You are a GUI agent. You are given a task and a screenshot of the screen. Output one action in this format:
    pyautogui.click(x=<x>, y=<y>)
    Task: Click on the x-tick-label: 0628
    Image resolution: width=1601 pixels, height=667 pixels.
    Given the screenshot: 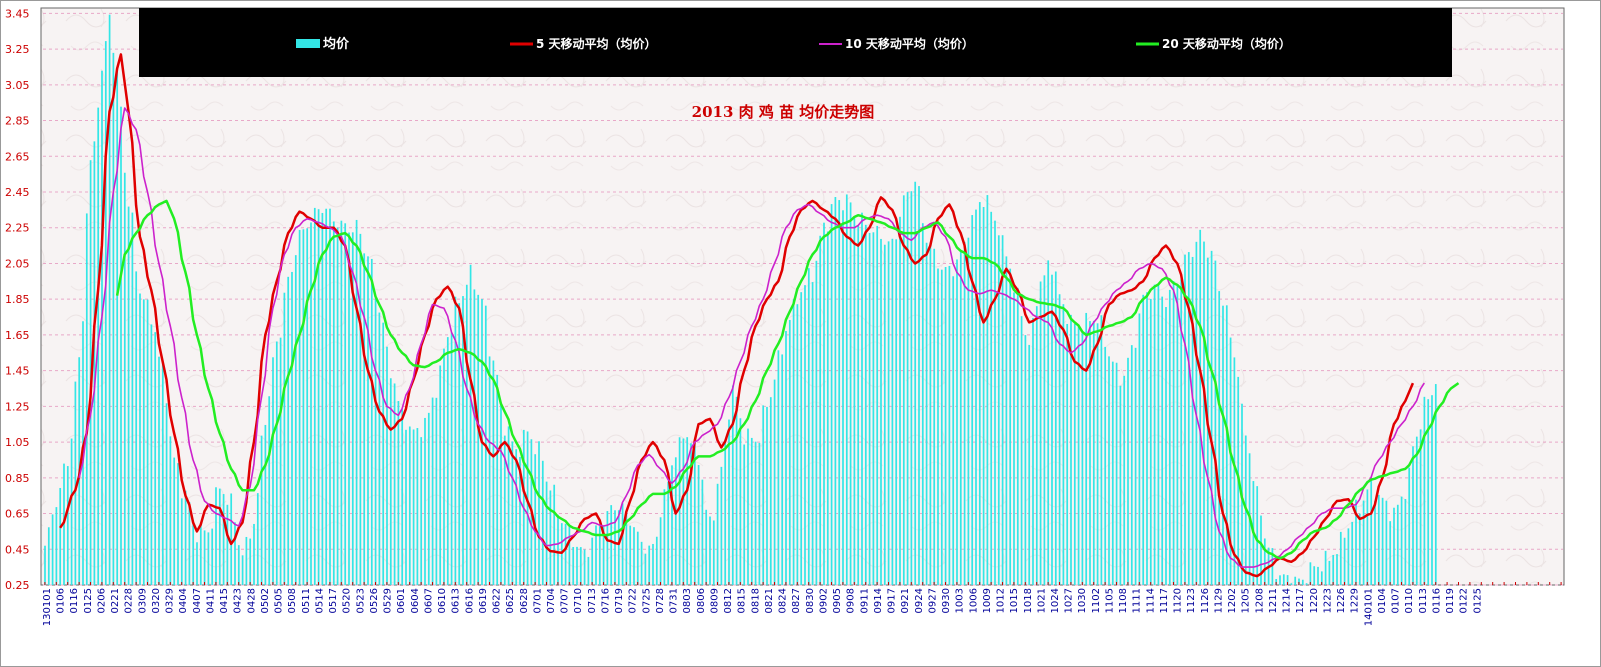 What is the action you would take?
    pyautogui.click(x=524, y=600)
    